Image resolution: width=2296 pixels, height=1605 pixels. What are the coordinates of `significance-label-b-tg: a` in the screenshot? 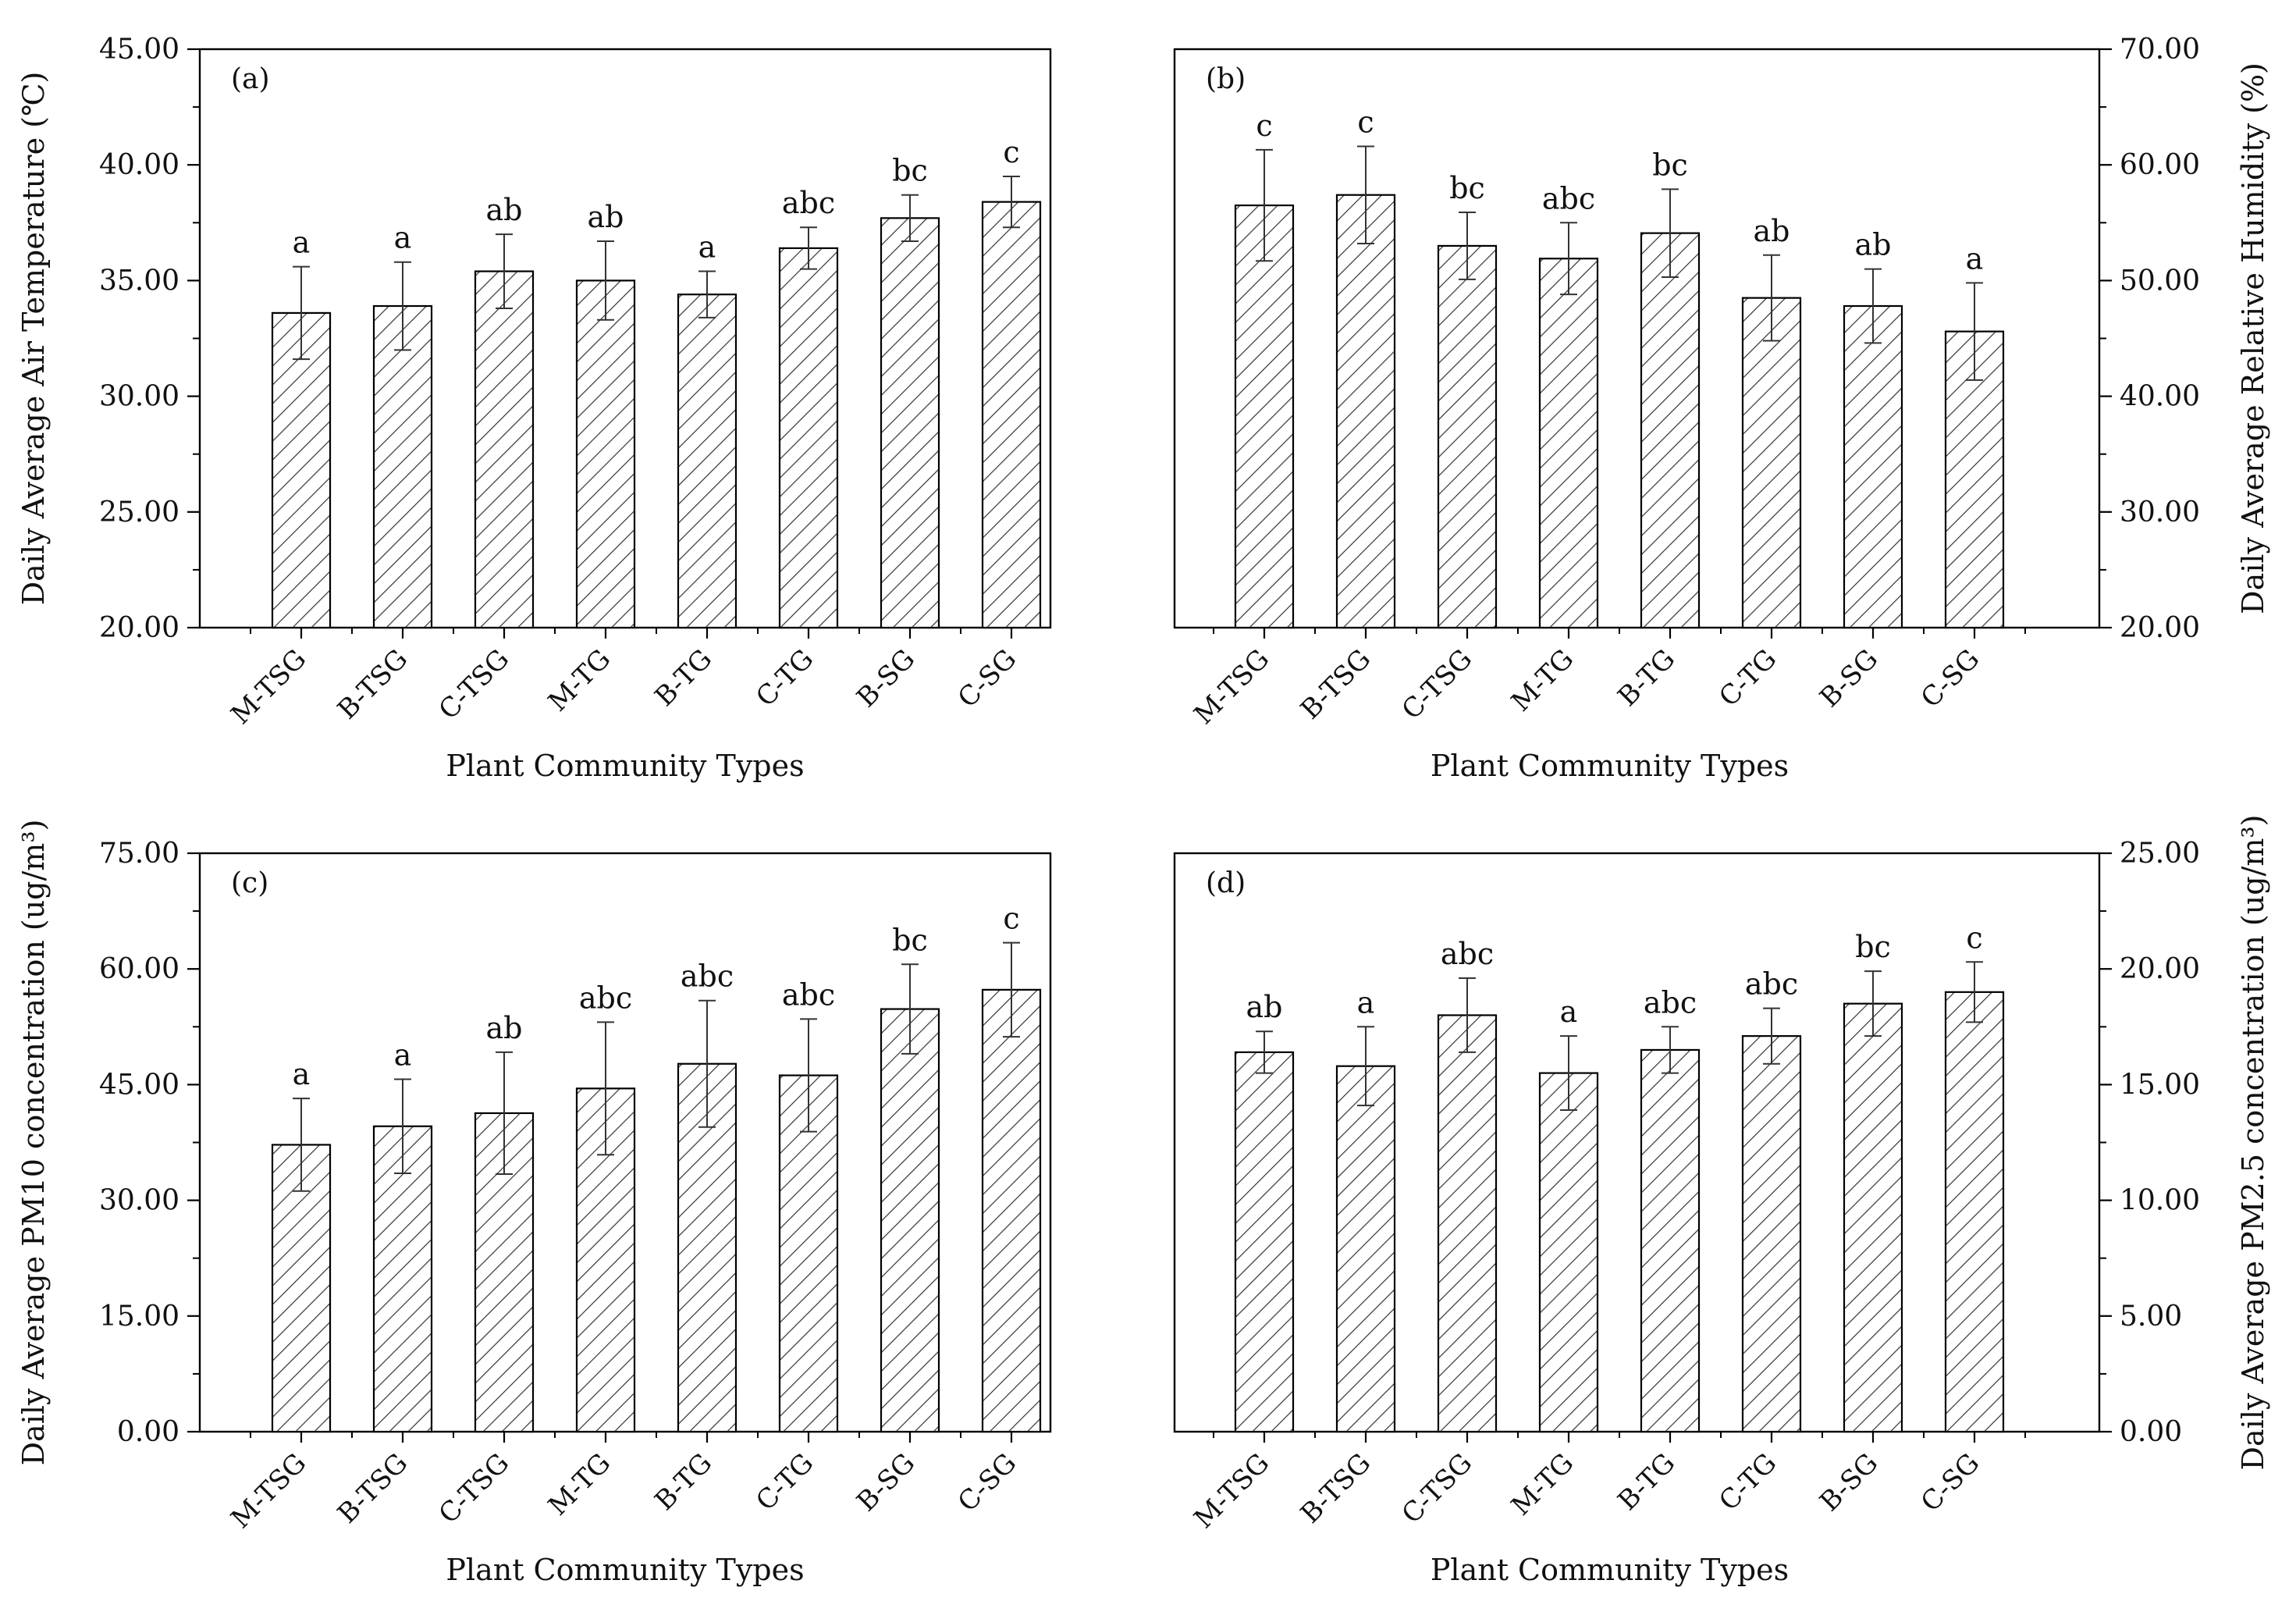 It's located at (707, 247).